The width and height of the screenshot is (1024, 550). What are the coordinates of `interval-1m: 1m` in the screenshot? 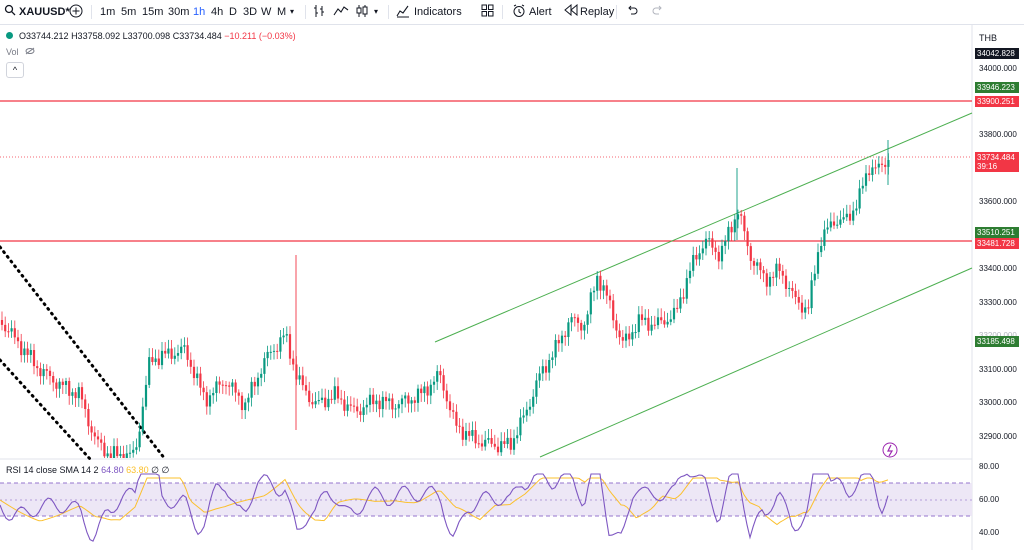 It's located at (108, 12).